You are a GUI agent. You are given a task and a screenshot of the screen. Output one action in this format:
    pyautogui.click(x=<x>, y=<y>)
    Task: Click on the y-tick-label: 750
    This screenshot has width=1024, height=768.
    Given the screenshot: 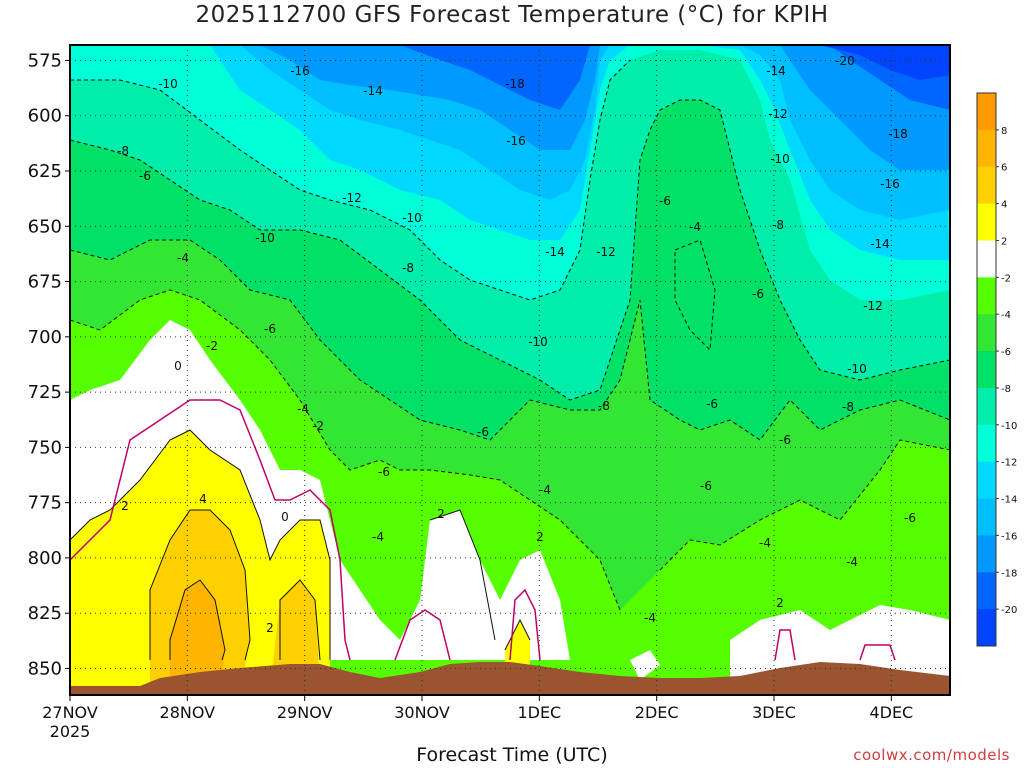 What is the action you would take?
    pyautogui.click(x=45, y=447)
    